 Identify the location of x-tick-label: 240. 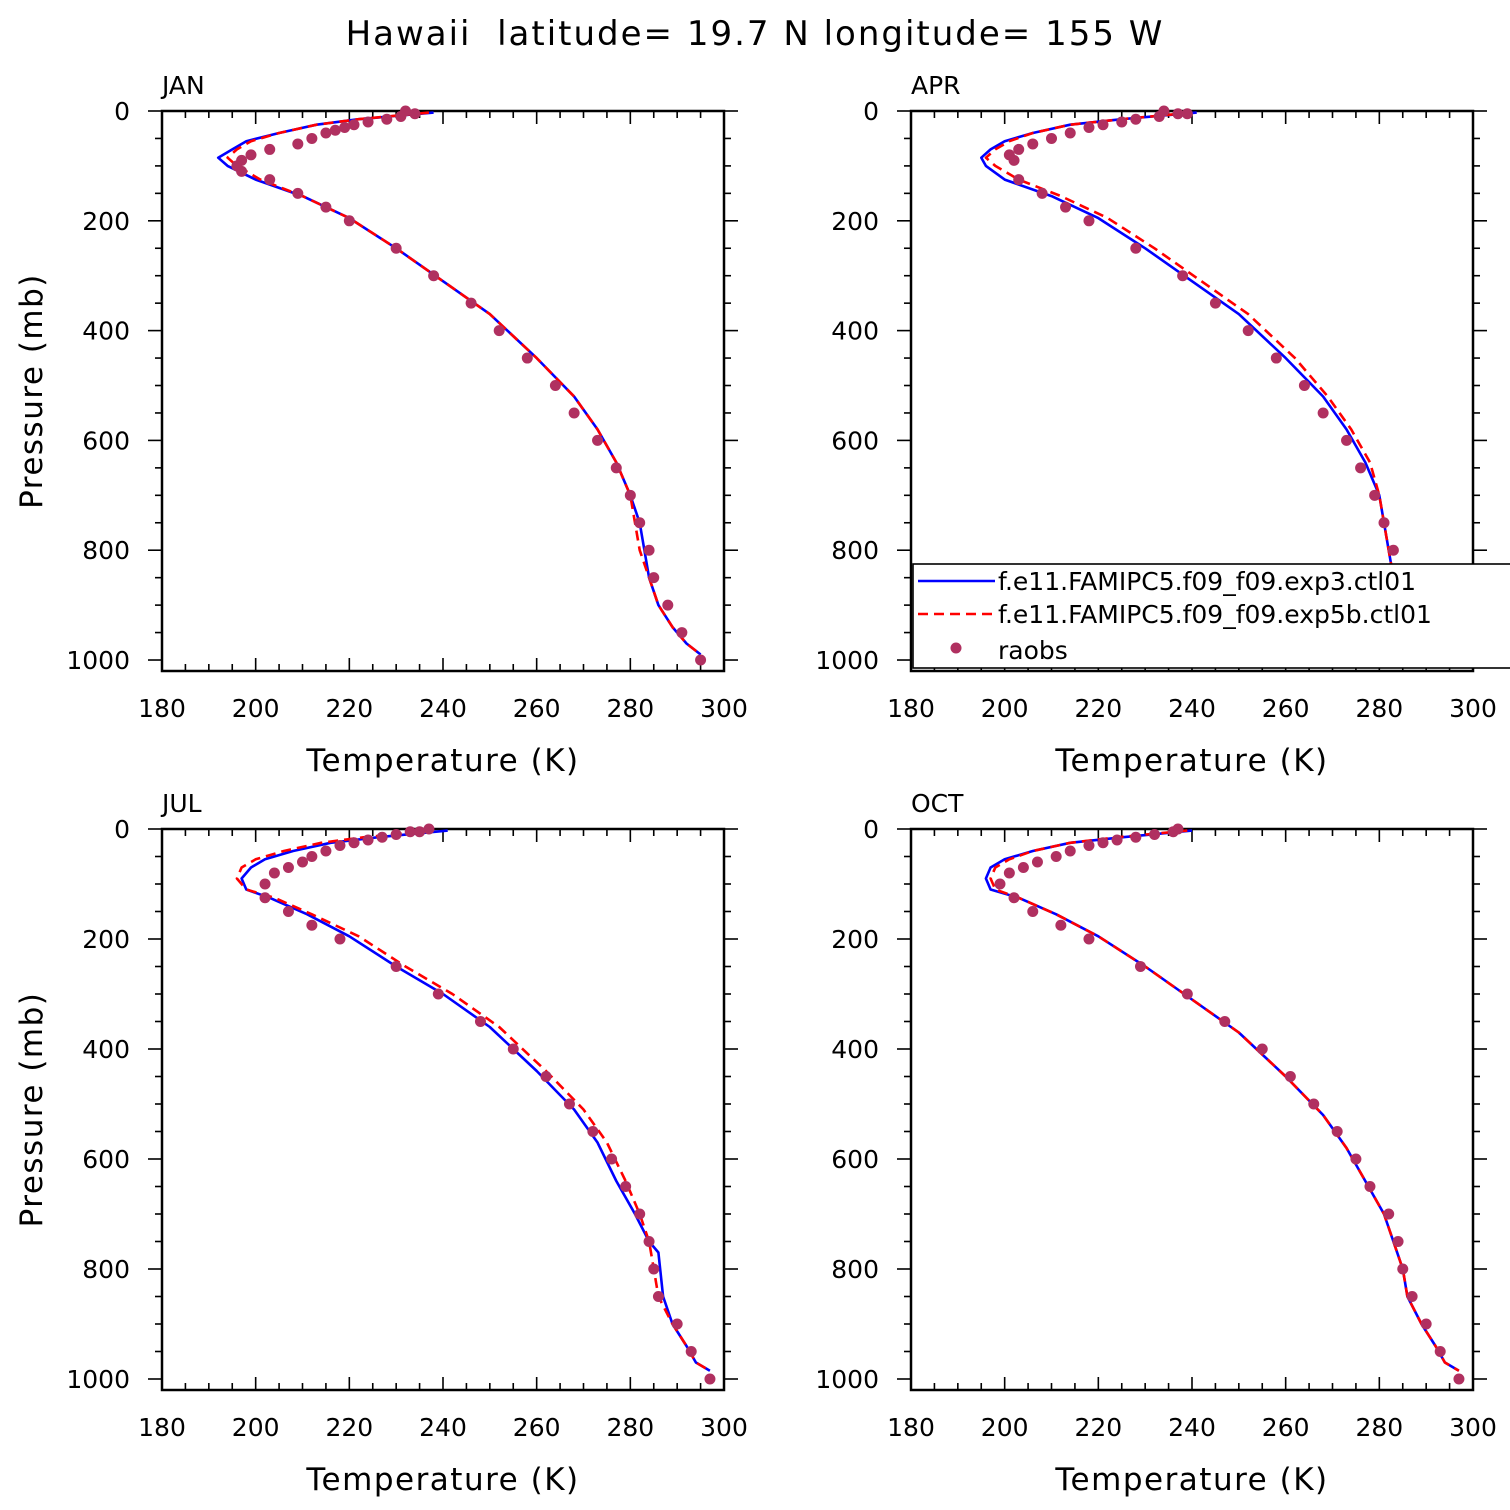
(1192, 708).